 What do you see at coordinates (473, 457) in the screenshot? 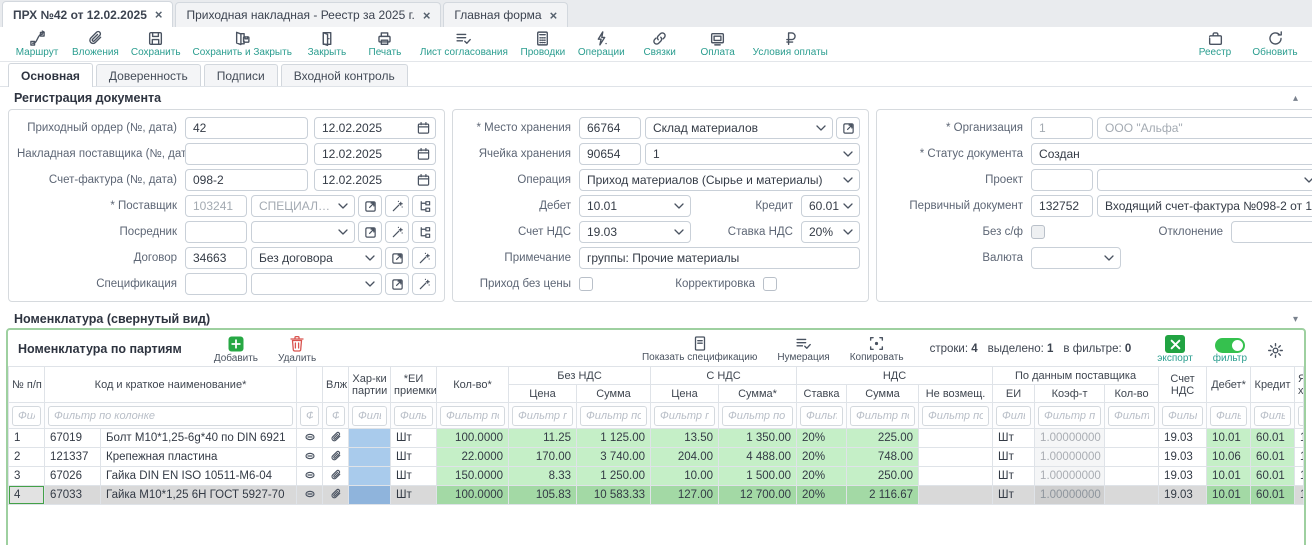
I see `quantity-cell: 22.0000` at bounding box center [473, 457].